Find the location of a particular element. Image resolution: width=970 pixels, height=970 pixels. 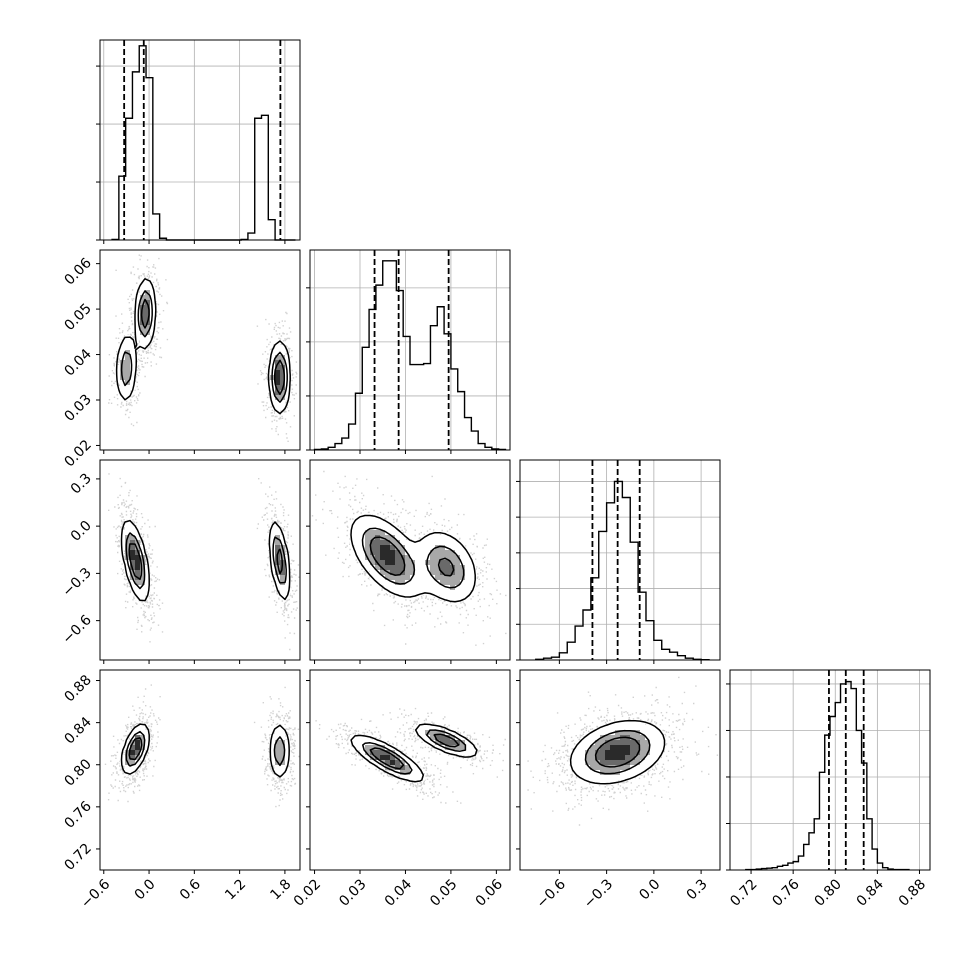

x-tick-label: 0.88 is located at coordinates (912, 892).